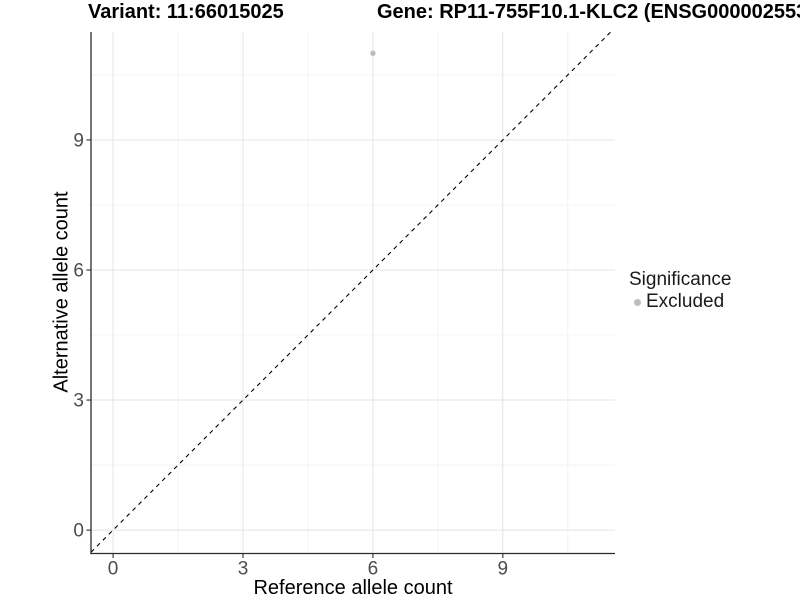 This screenshot has height=600, width=800. Describe the element at coordinates (186, 12) in the screenshot. I see `variant-title: Variant: 11:66015025` at that location.